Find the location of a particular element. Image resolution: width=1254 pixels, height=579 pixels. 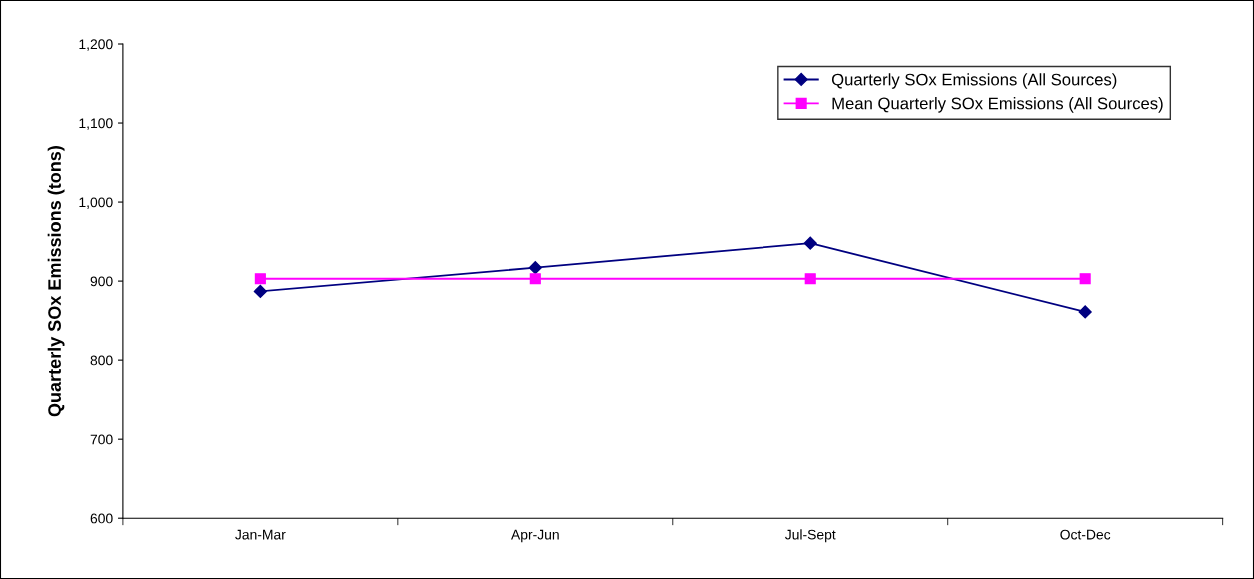

y-tick-label: 600 is located at coordinates (101, 518).